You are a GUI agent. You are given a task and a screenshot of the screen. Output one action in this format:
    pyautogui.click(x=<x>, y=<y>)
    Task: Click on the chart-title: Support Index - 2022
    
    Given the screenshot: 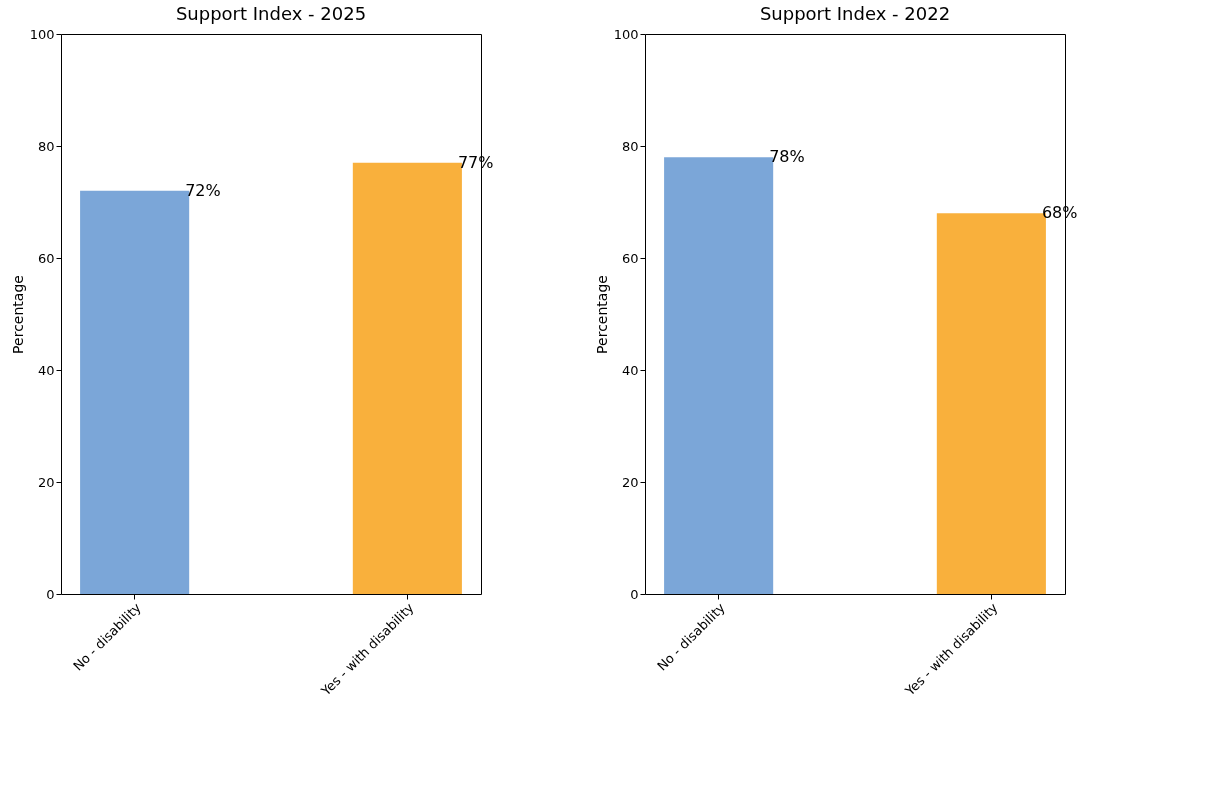 What is the action you would take?
    pyautogui.click(x=855, y=13)
    